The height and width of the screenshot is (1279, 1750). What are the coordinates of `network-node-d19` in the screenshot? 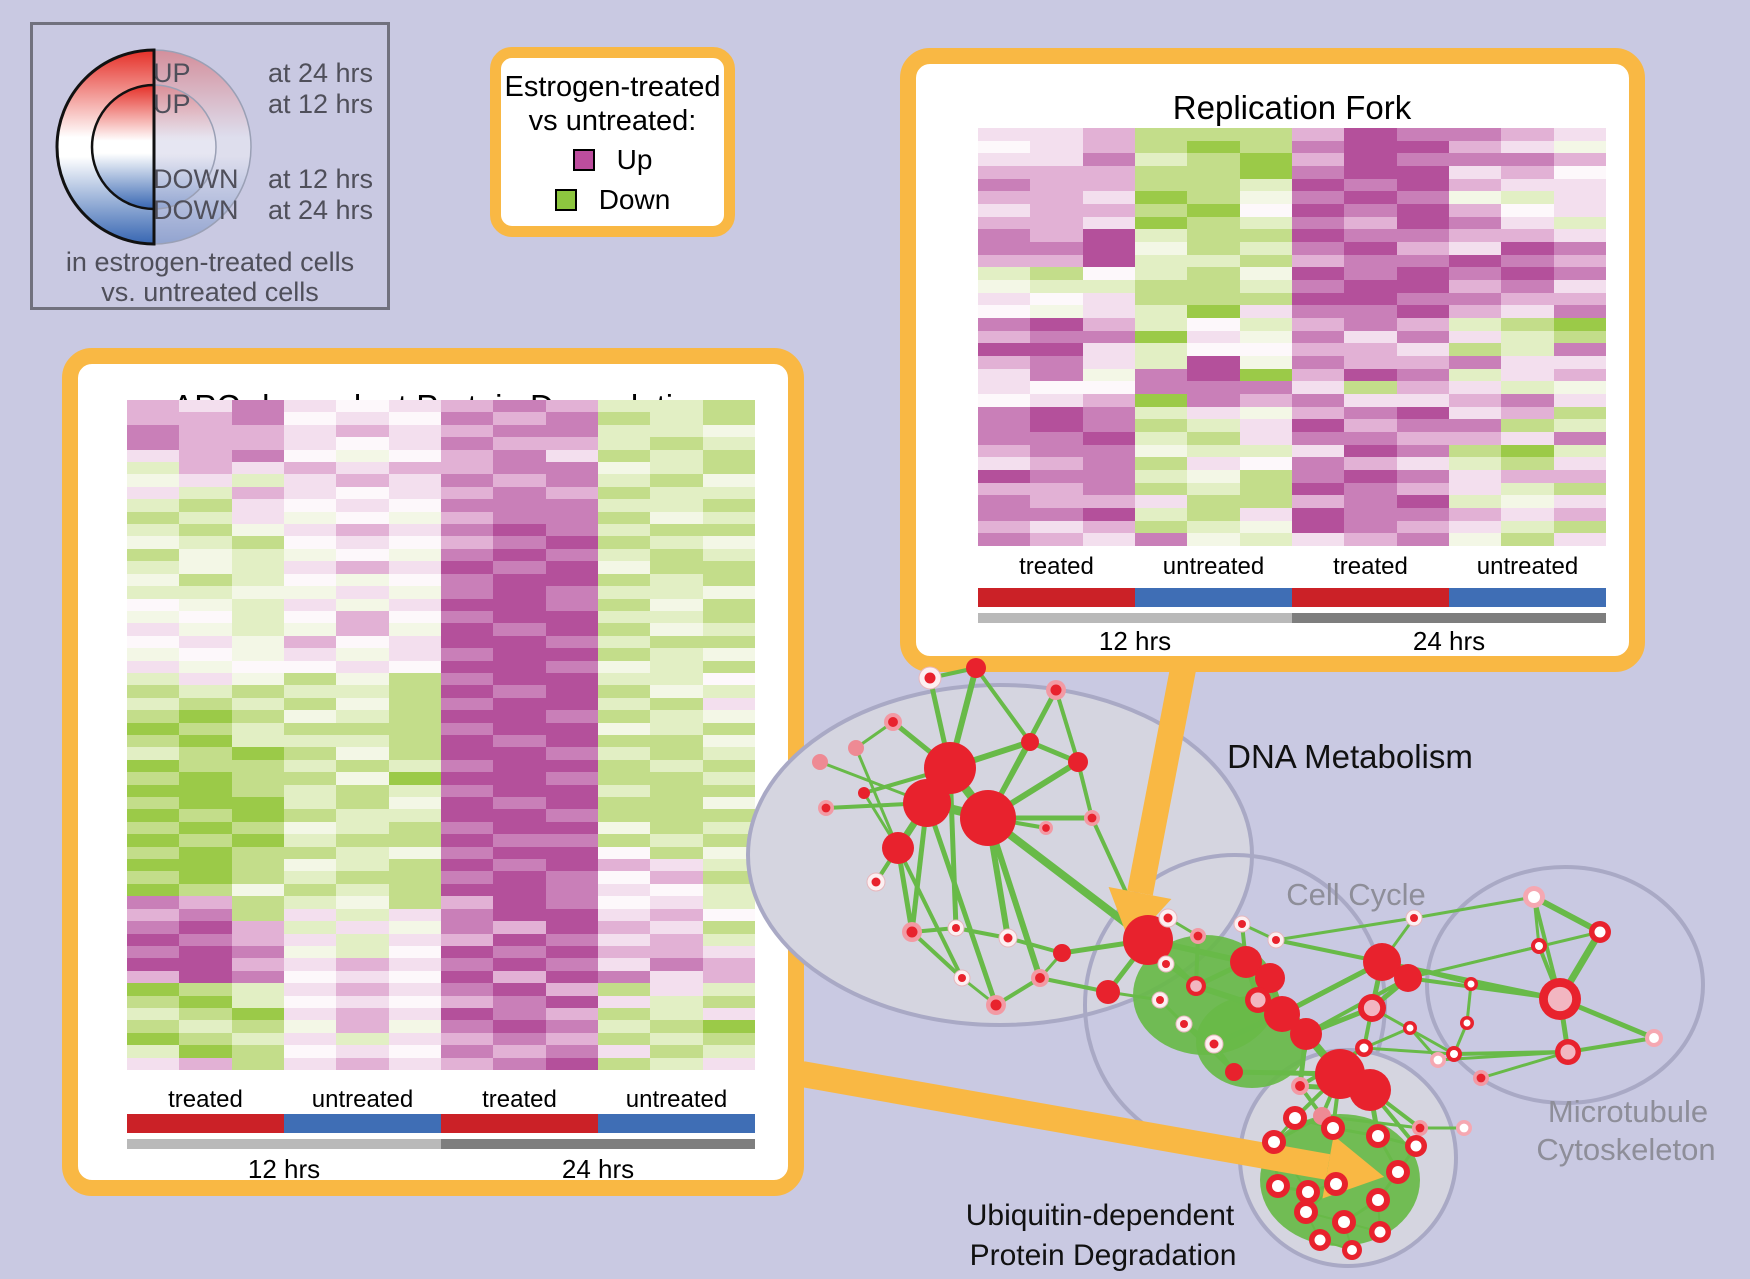 It's located at (962, 978).